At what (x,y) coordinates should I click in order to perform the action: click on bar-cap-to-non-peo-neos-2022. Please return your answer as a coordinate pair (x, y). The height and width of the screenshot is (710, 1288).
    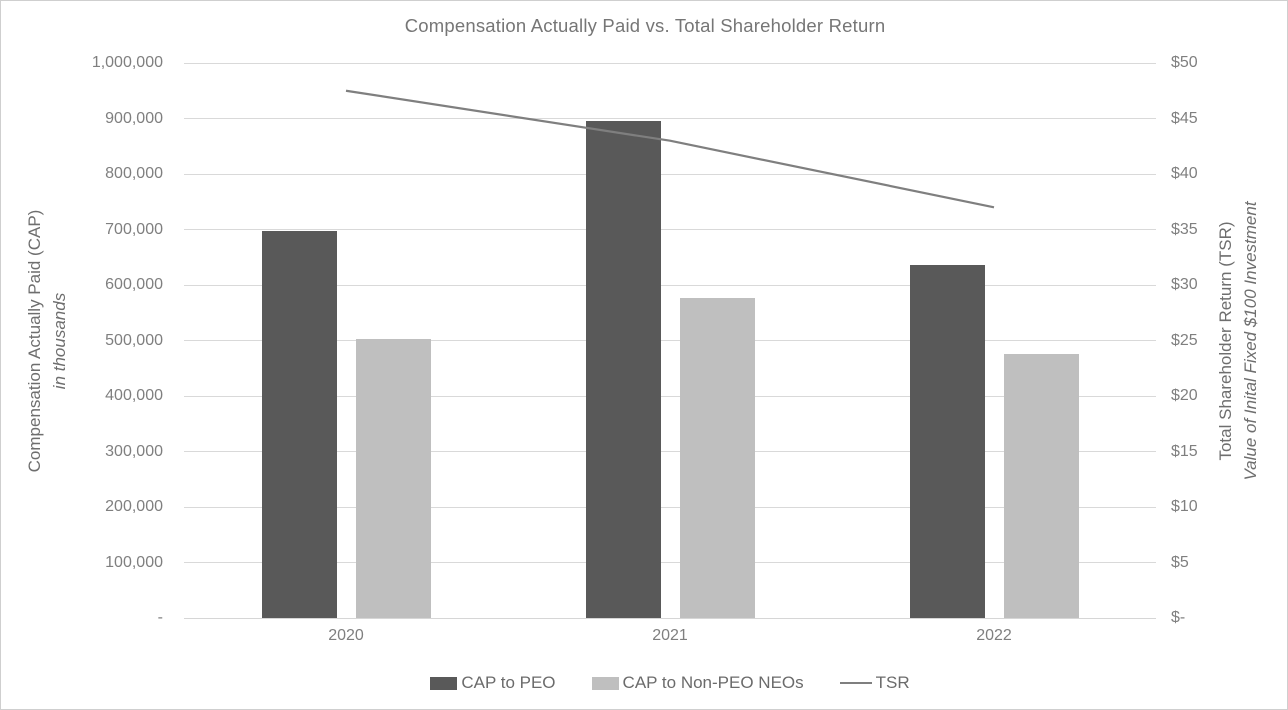
    Looking at the image, I should click on (1041, 485).